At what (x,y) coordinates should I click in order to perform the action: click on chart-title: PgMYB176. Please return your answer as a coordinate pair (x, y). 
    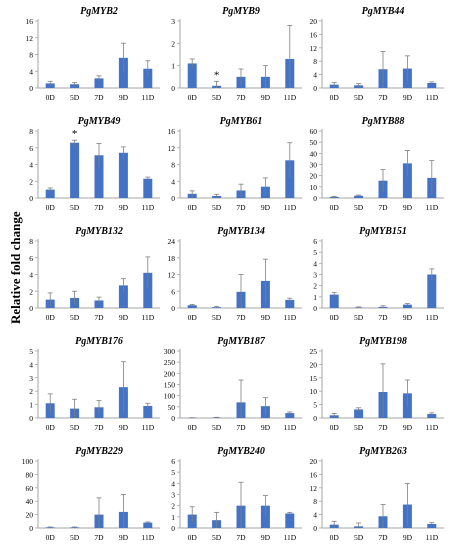
    Looking at the image, I should click on (99, 341).